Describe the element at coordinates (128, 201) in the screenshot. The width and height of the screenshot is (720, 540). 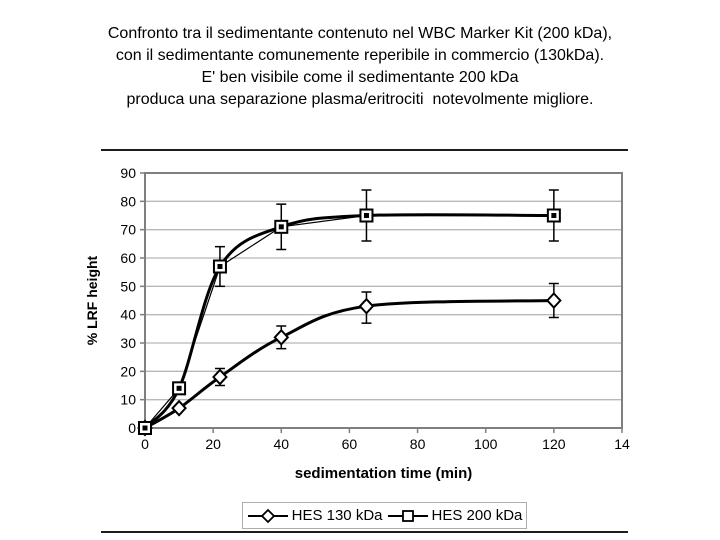
I see `y-tick-label: 80` at that location.